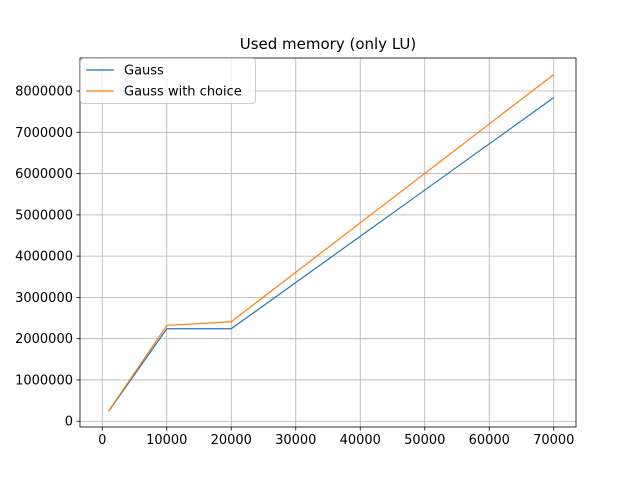  I want to click on y-tick-label: 6000000, so click(44, 174).